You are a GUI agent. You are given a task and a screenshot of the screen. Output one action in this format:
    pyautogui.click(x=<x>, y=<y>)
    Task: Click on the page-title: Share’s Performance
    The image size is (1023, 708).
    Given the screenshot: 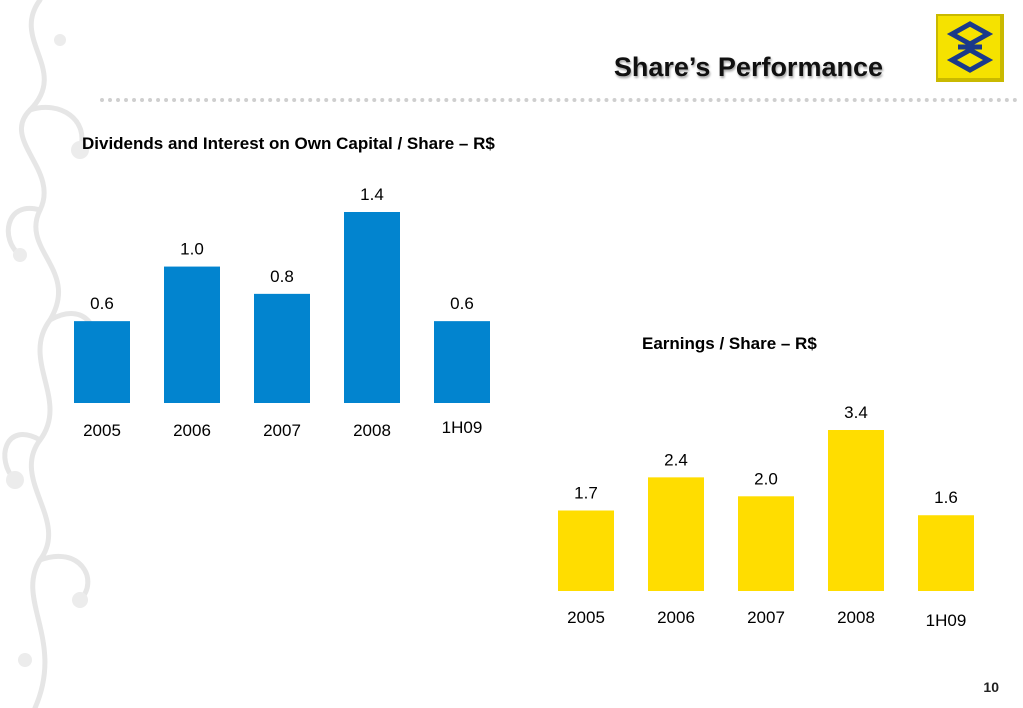 What is the action you would take?
    pyautogui.click(x=748, y=67)
    